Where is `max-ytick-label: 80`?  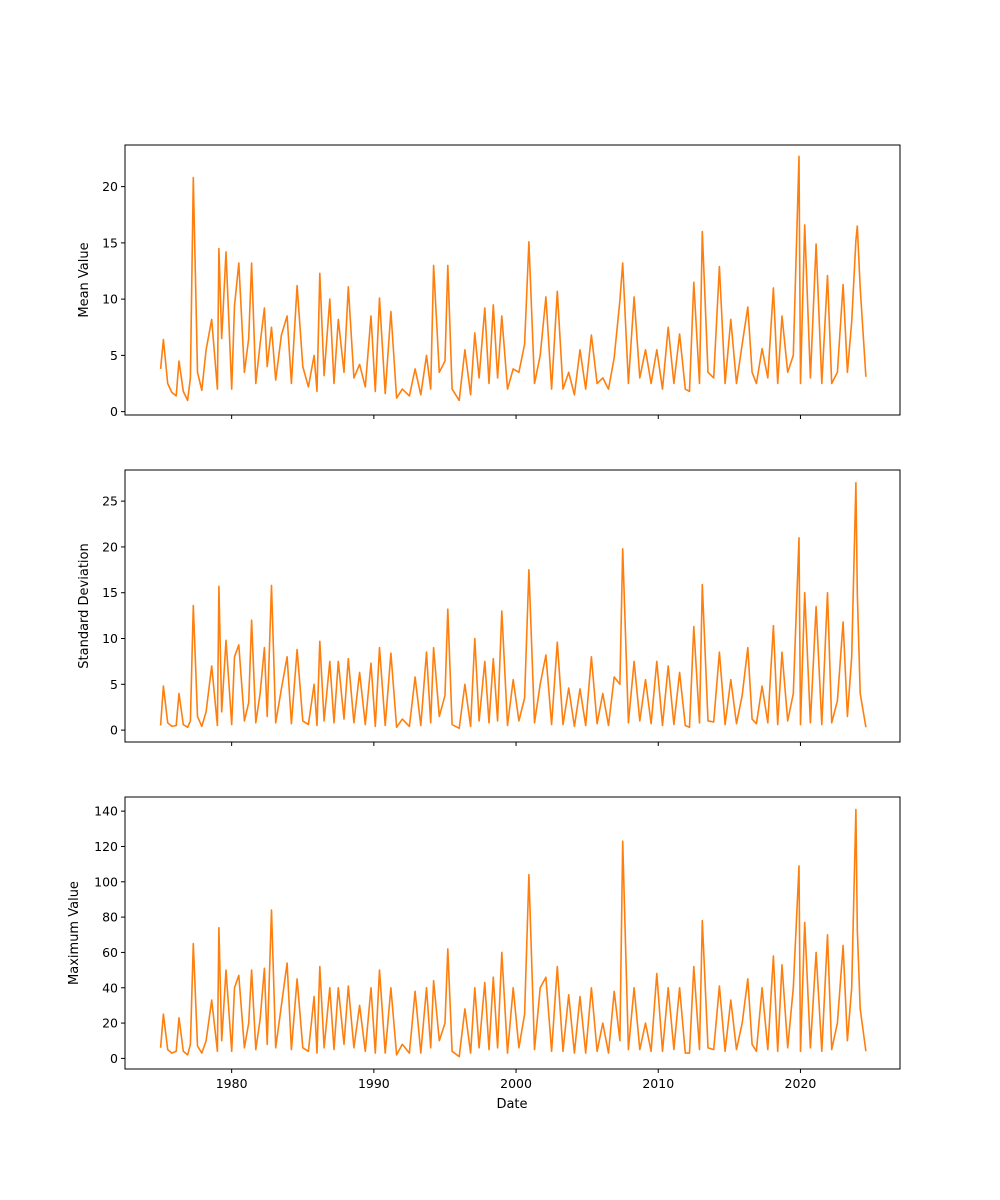
max-ytick-label: 80 is located at coordinates (110, 917).